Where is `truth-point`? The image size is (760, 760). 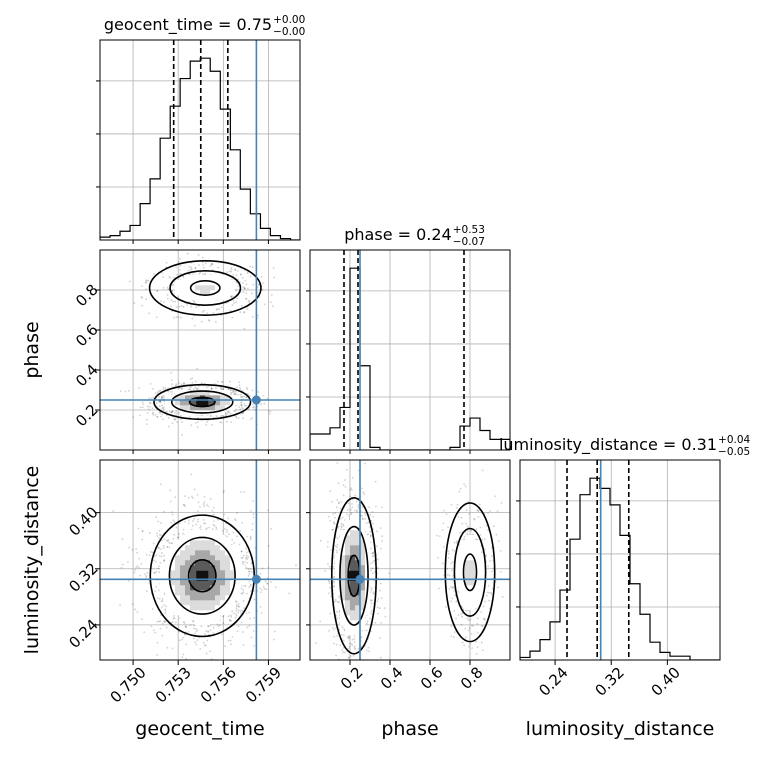 truth-point is located at coordinates (256, 579).